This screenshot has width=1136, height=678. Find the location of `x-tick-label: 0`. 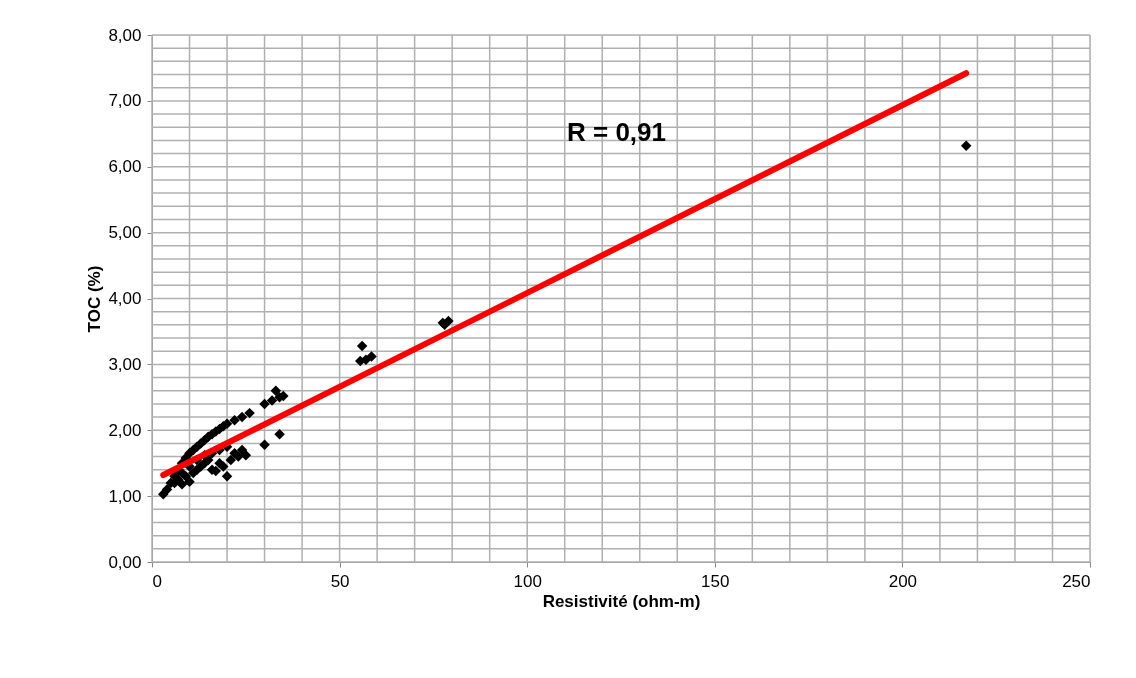

x-tick-label: 0 is located at coordinates (157, 581).